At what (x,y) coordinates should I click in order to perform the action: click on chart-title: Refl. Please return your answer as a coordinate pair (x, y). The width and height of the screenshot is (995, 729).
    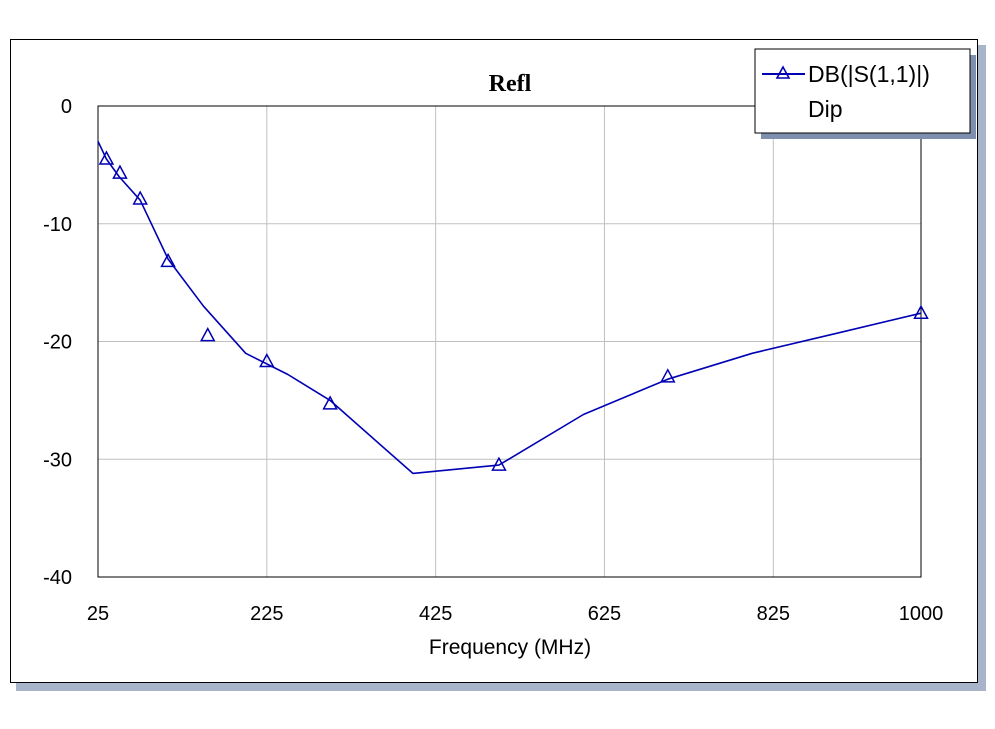
    Looking at the image, I should click on (510, 84).